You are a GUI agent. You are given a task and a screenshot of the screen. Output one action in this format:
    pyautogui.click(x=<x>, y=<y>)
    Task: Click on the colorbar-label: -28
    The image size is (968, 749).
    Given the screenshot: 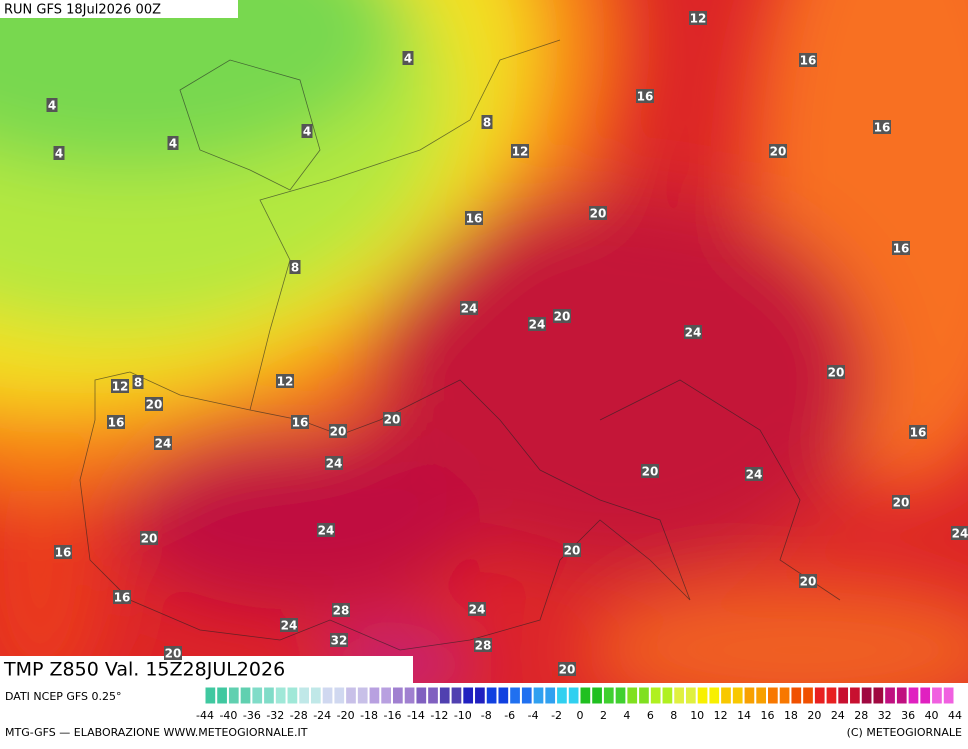 What is the action you would take?
    pyautogui.click(x=299, y=715)
    